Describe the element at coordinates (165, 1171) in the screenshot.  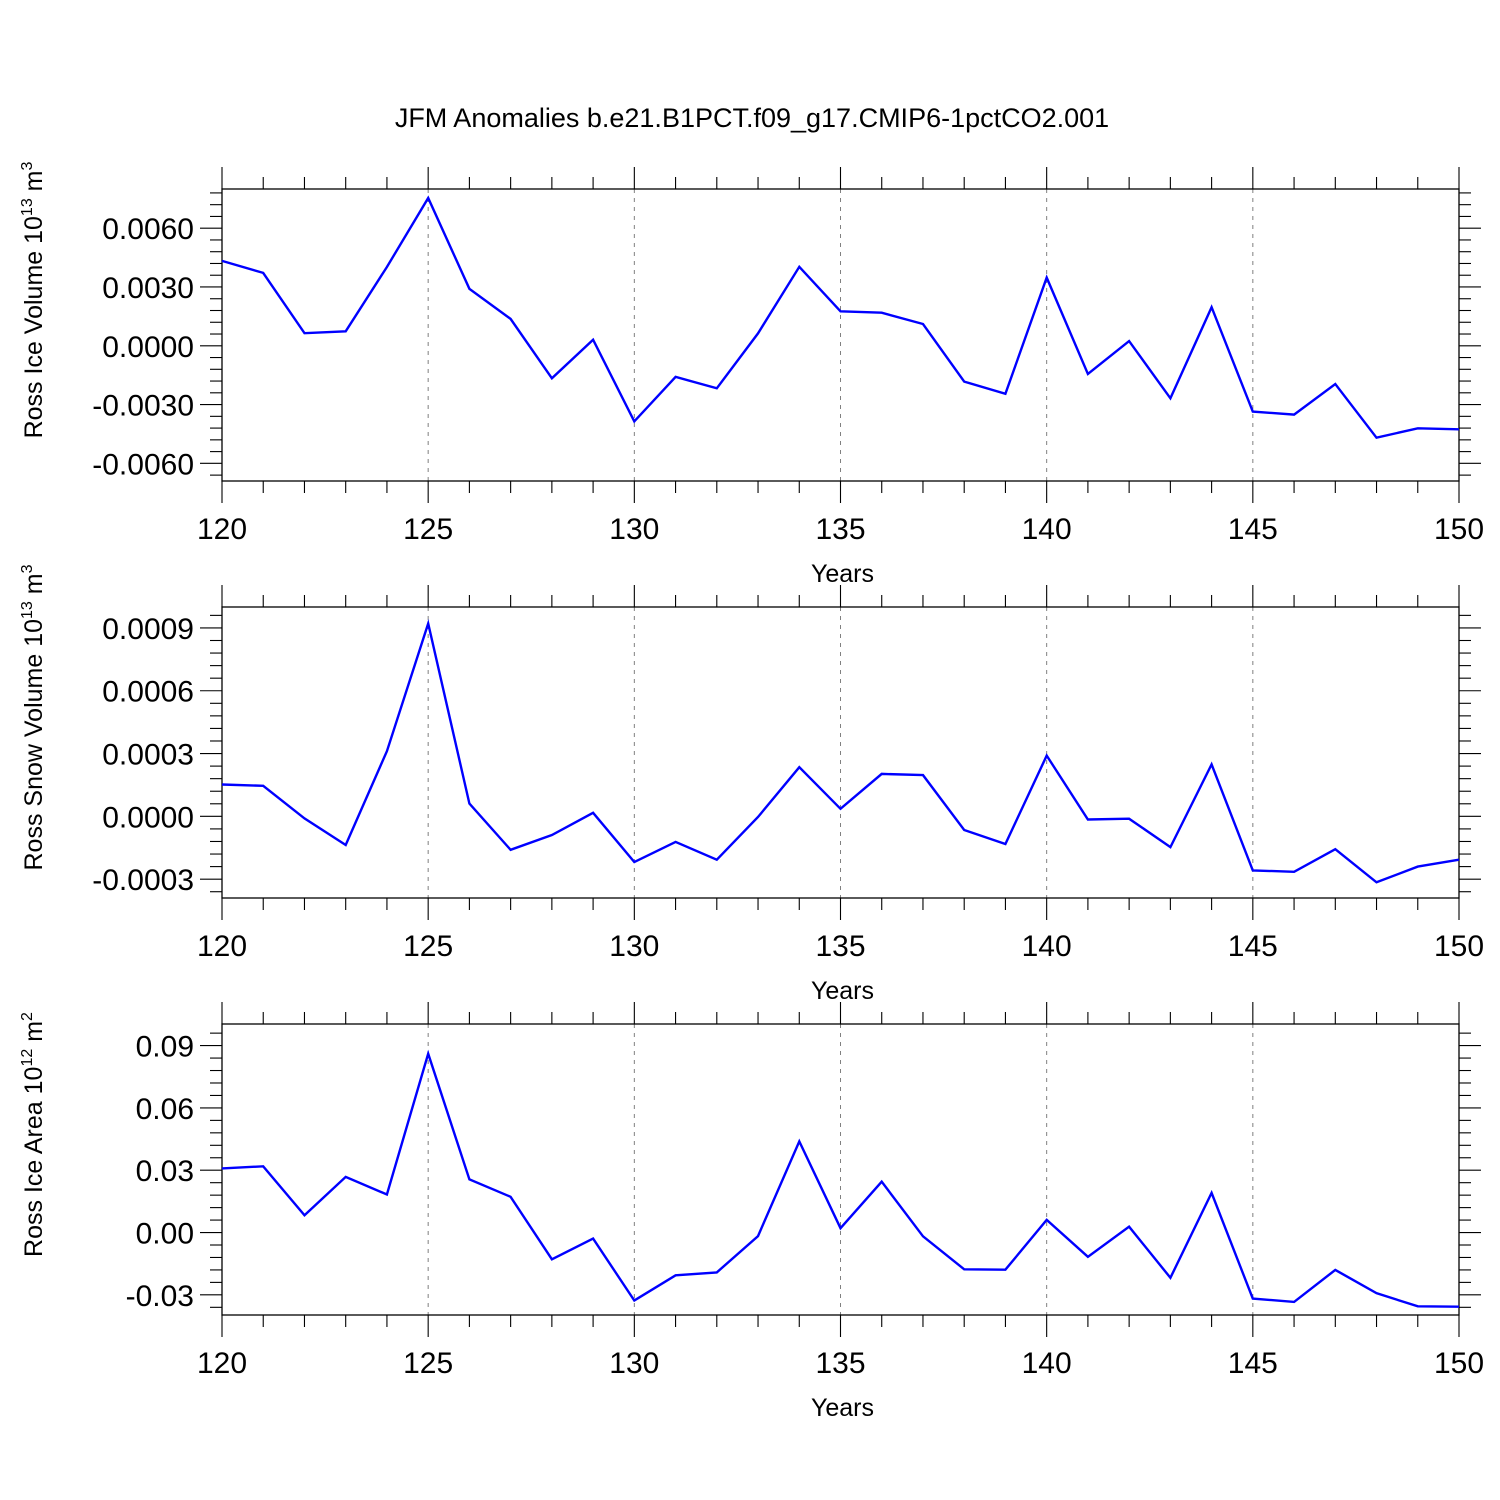
I see `y-tick-label: 0.03` at that location.